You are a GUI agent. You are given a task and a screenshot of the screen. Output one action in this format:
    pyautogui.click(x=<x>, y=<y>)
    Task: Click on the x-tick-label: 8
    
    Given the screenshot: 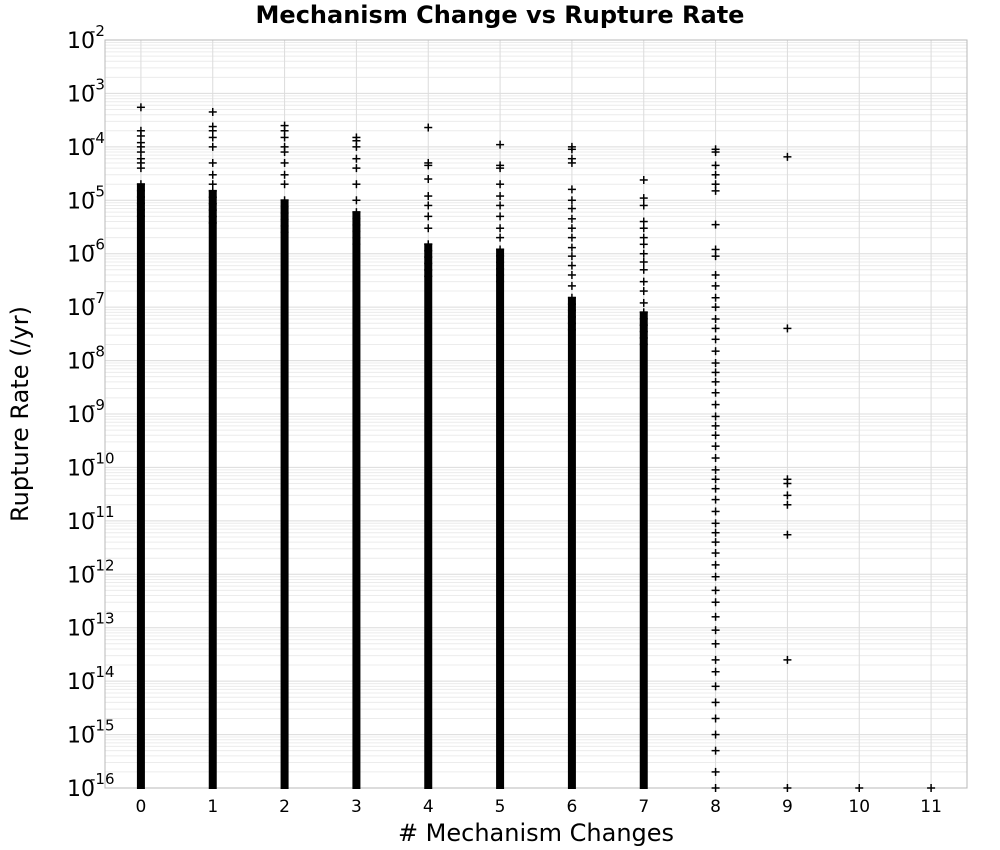 What is the action you would take?
    pyautogui.click(x=715, y=807)
    